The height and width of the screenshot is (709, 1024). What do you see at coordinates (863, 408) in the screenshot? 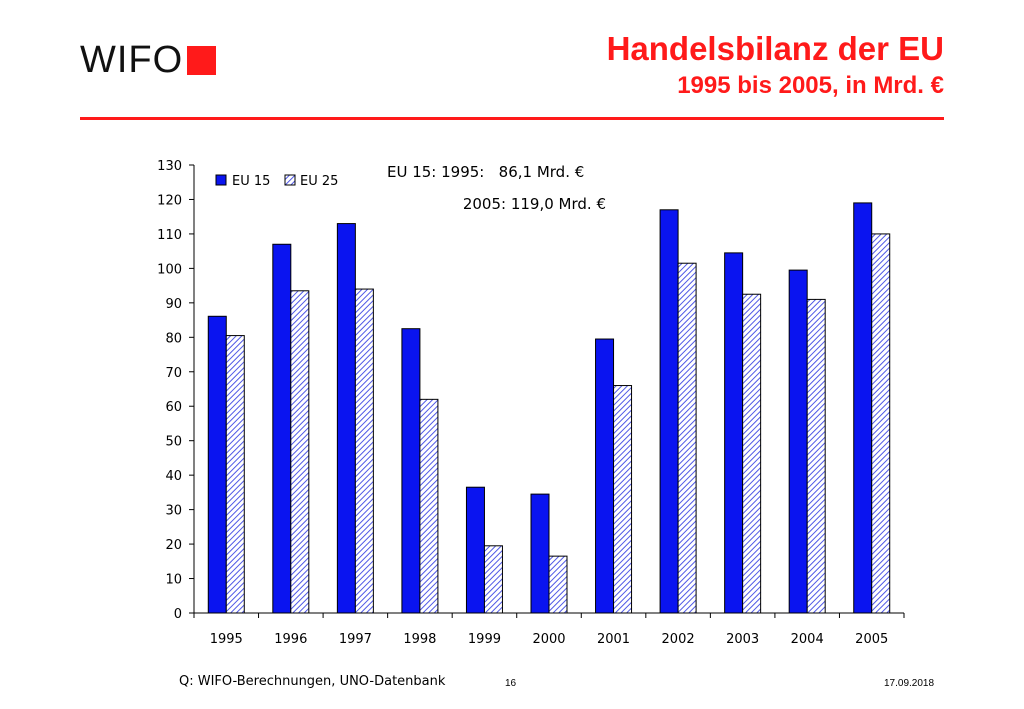
I see `bar-eu15-2005` at bounding box center [863, 408].